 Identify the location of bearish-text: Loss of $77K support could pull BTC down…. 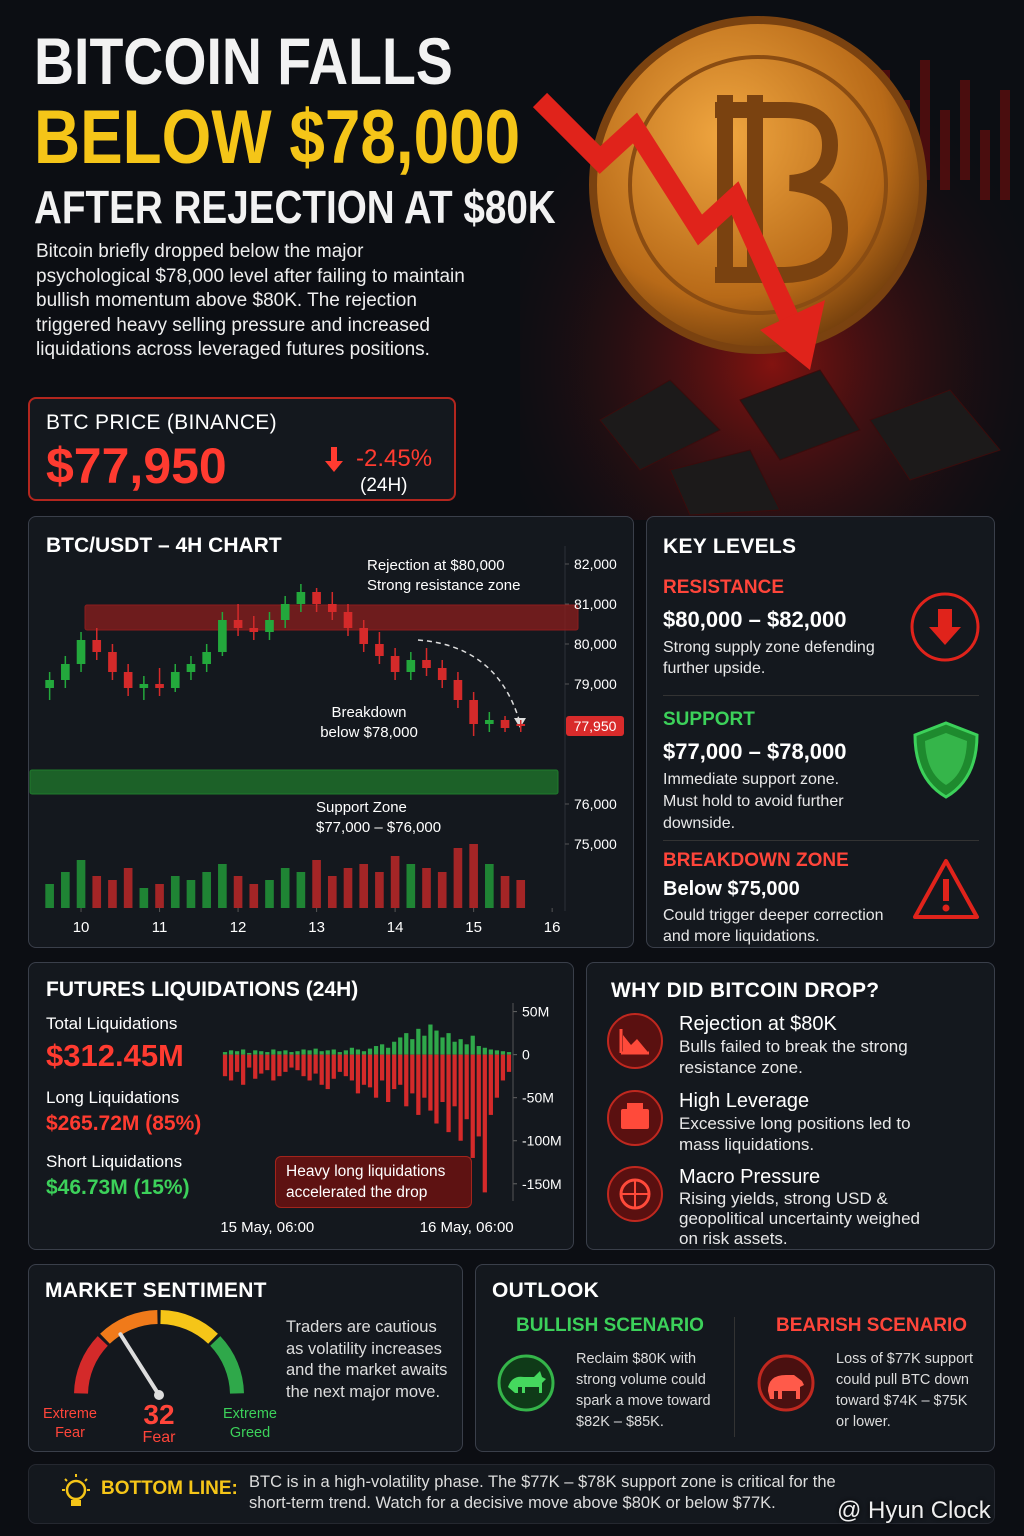
(905, 1390).